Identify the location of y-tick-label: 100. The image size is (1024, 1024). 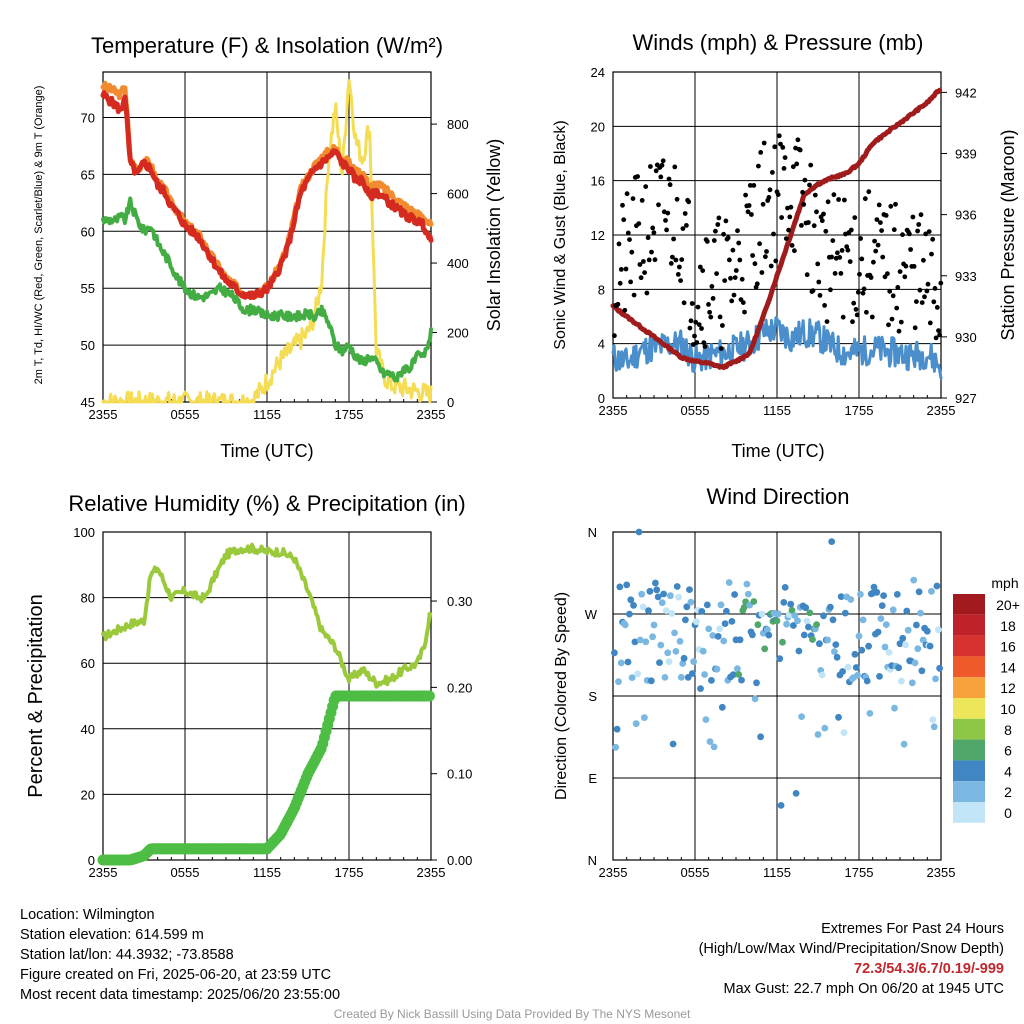
(84, 532).